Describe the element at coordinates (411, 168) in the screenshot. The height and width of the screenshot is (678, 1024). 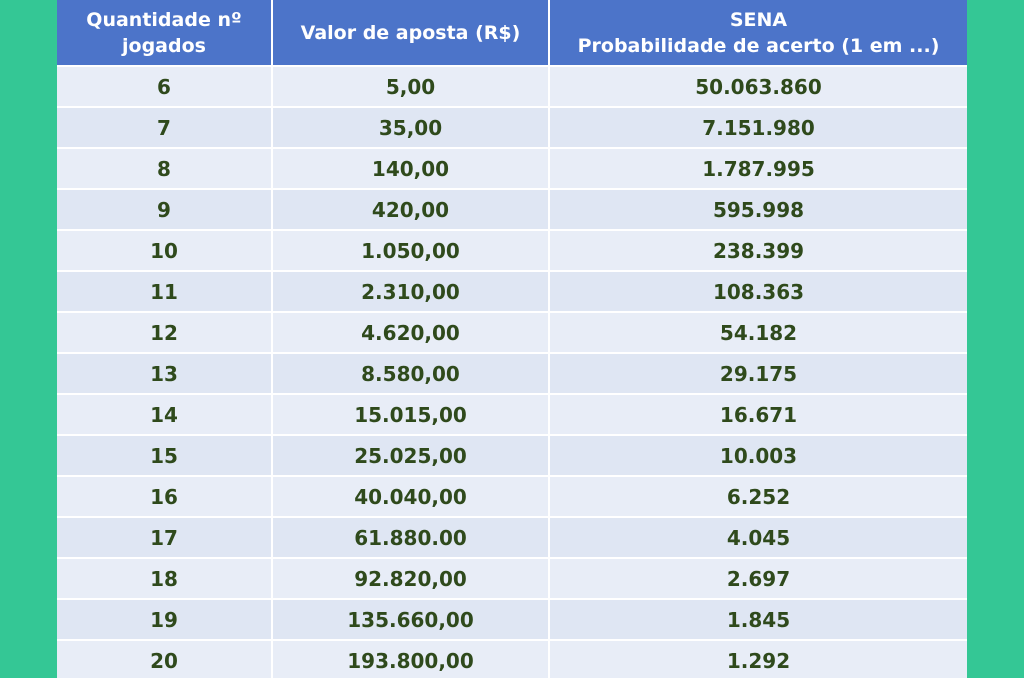
I see `cell-bet-value: 140,00` at that location.